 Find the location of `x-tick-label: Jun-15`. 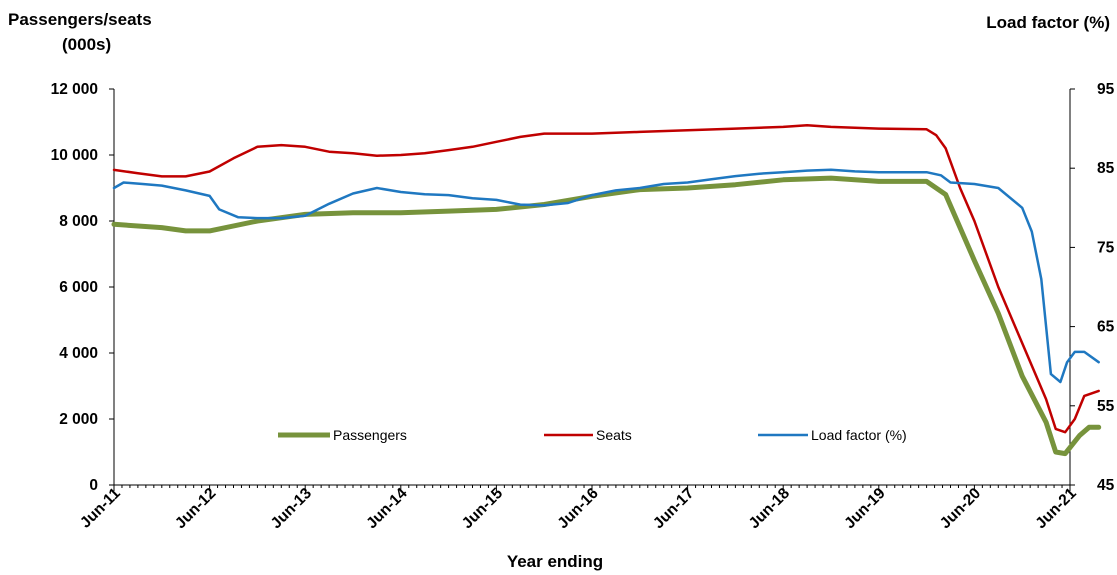

x-tick-label: Jun-15 is located at coordinates (483, 509).